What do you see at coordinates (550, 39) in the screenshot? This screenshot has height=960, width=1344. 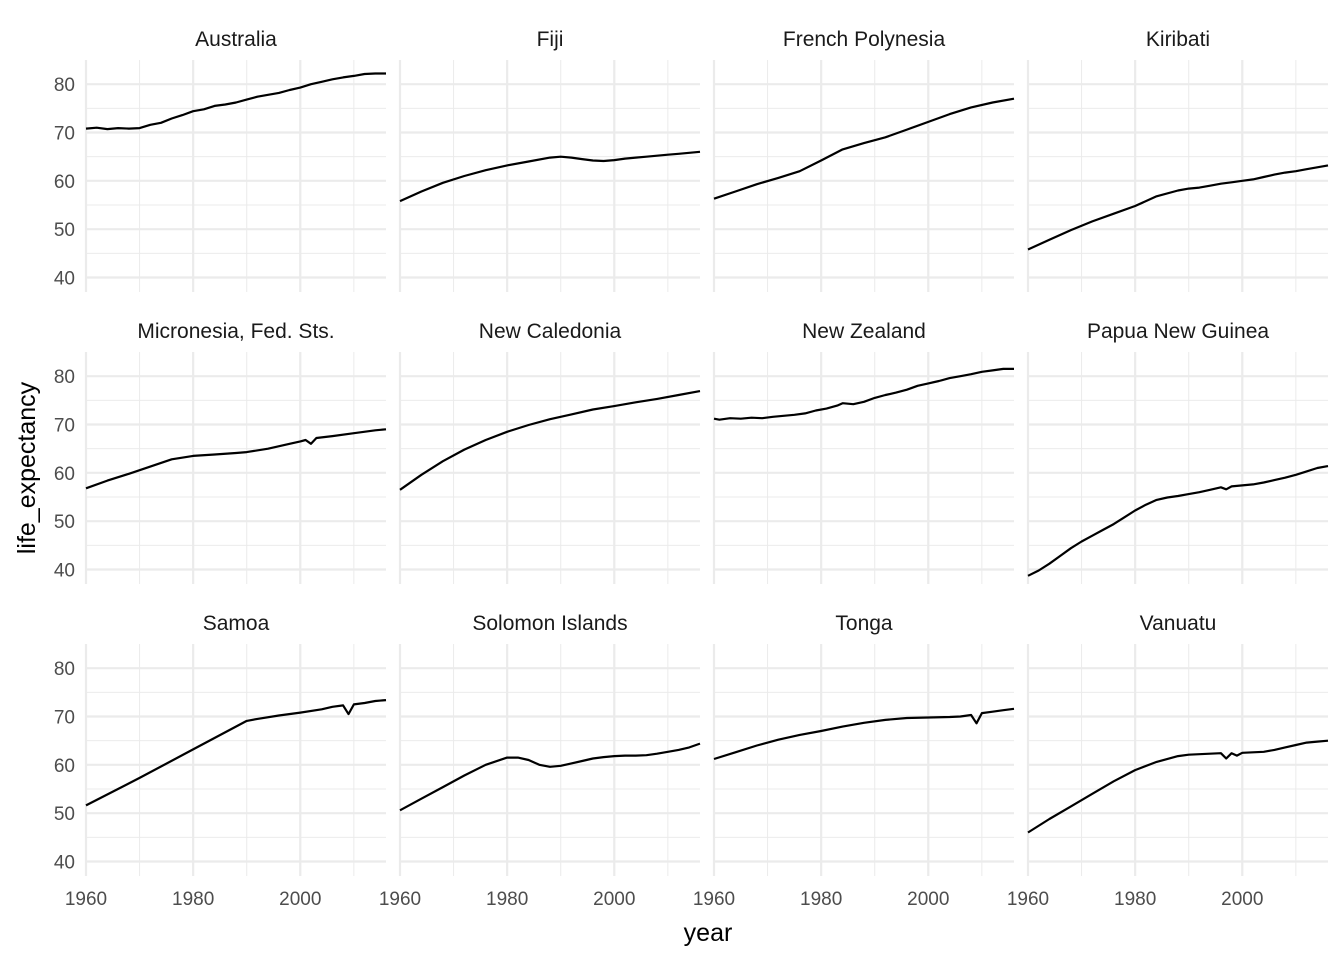 I see `facet-title: Fiji` at bounding box center [550, 39].